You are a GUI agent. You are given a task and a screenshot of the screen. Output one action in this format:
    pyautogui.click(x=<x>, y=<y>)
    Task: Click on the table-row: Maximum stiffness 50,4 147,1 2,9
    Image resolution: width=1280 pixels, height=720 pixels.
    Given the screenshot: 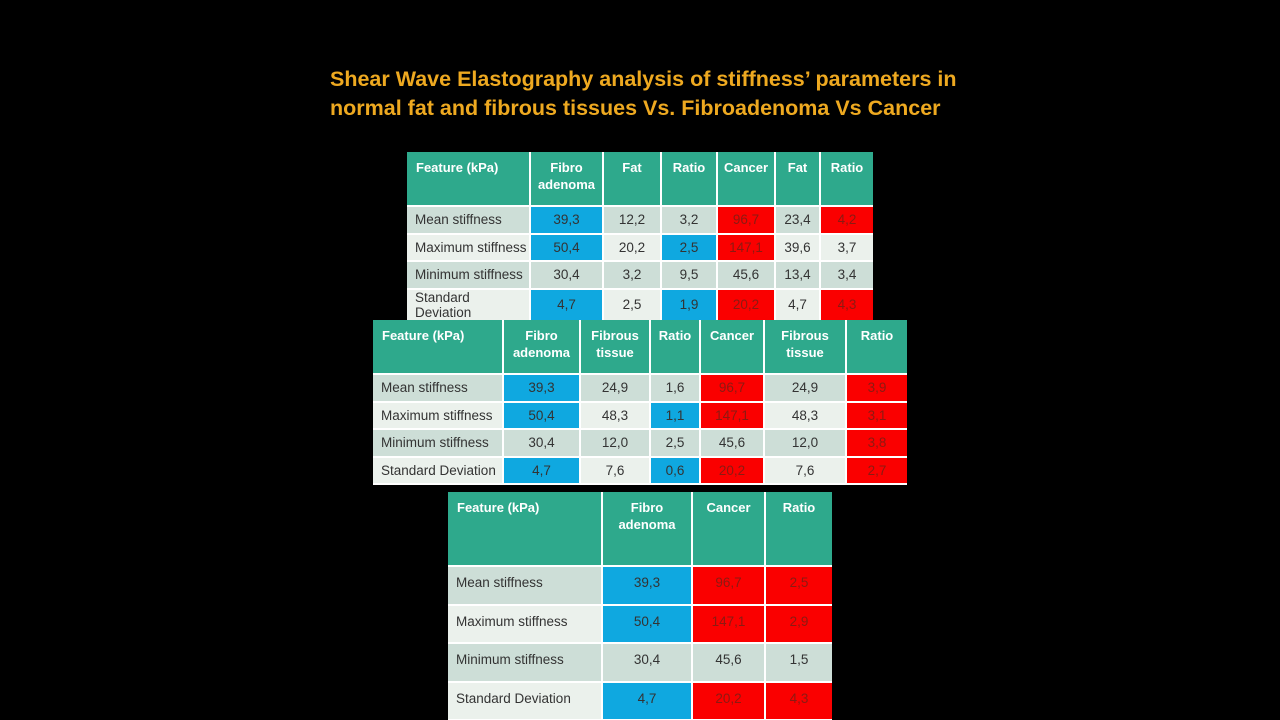 What is the action you would take?
    pyautogui.click(x=640, y=624)
    